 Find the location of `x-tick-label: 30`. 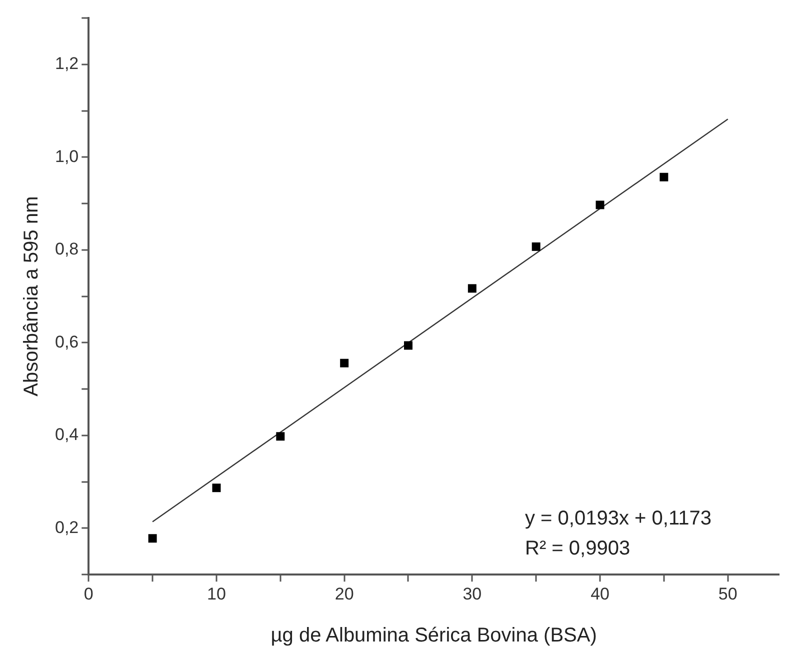

x-tick-label: 30 is located at coordinates (472, 594).